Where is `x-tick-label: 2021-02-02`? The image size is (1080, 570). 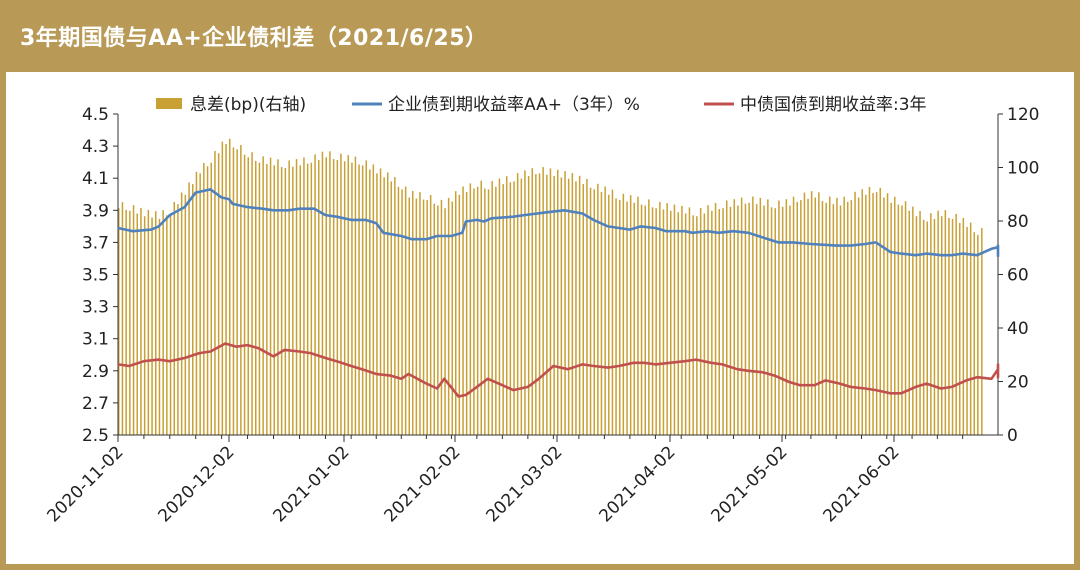 x-tick-label: 2021-02-02 is located at coordinates (423, 484).